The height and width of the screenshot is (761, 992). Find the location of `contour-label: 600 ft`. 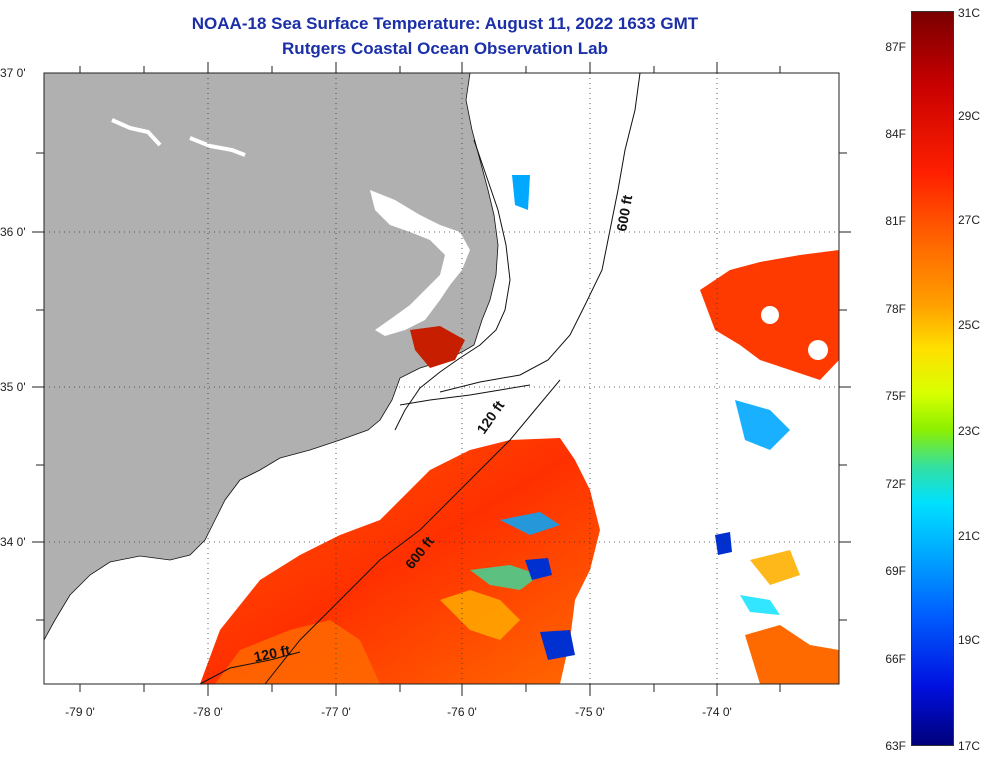

contour-label: 600 ft is located at coordinates (624, 212).